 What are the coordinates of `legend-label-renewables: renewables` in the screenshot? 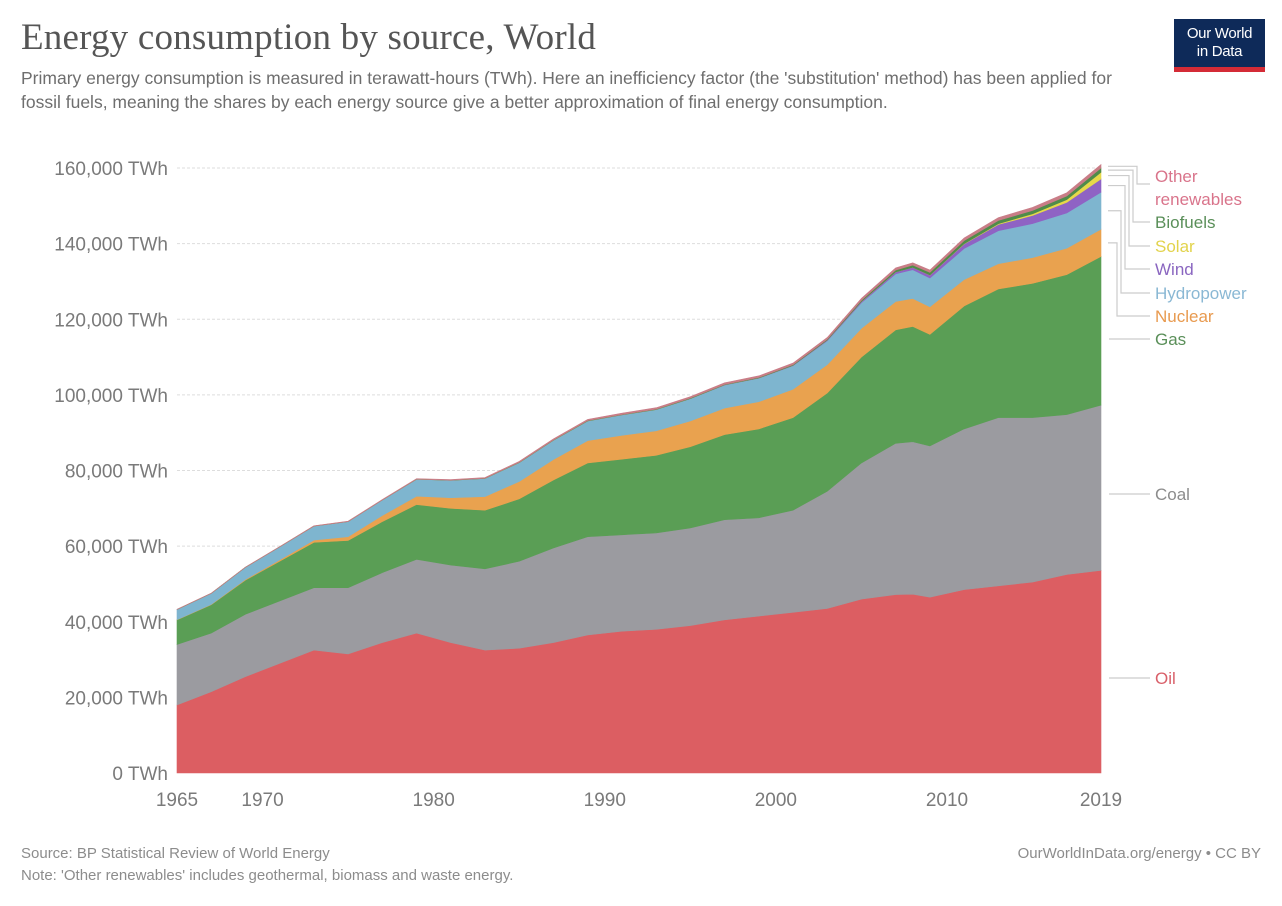 It's located at (1198, 199).